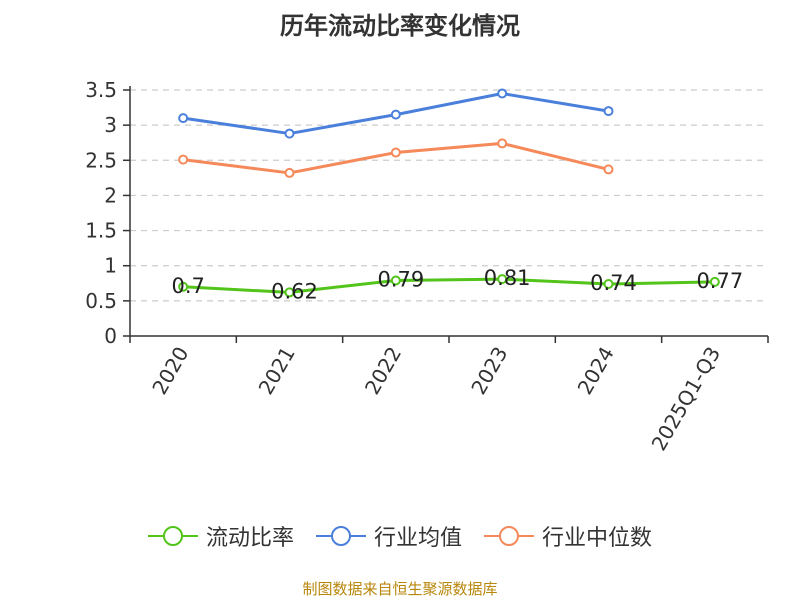 The height and width of the screenshot is (600, 800). I want to click on data-label: 0.62, so click(294, 291).